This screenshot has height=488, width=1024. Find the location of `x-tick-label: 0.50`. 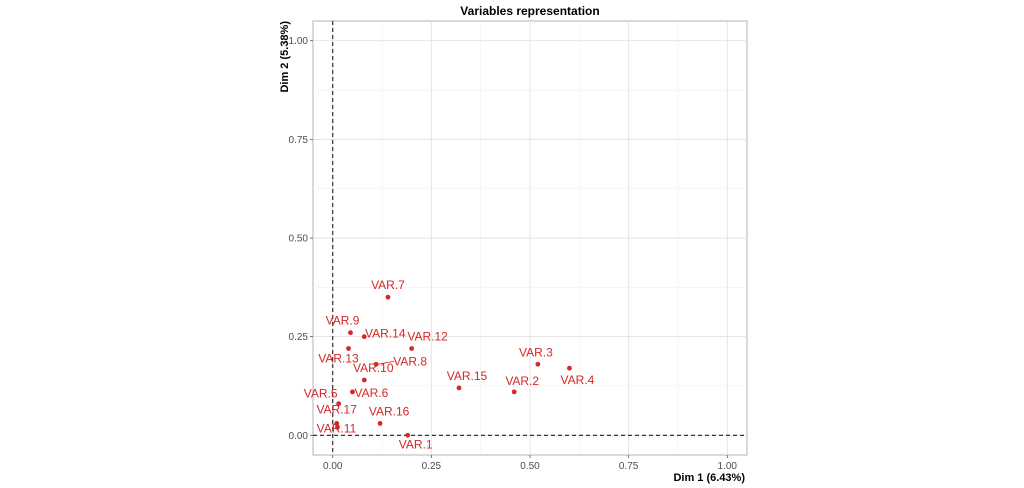

x-tick-label: 0.50 is located at coordinates (530, 466).